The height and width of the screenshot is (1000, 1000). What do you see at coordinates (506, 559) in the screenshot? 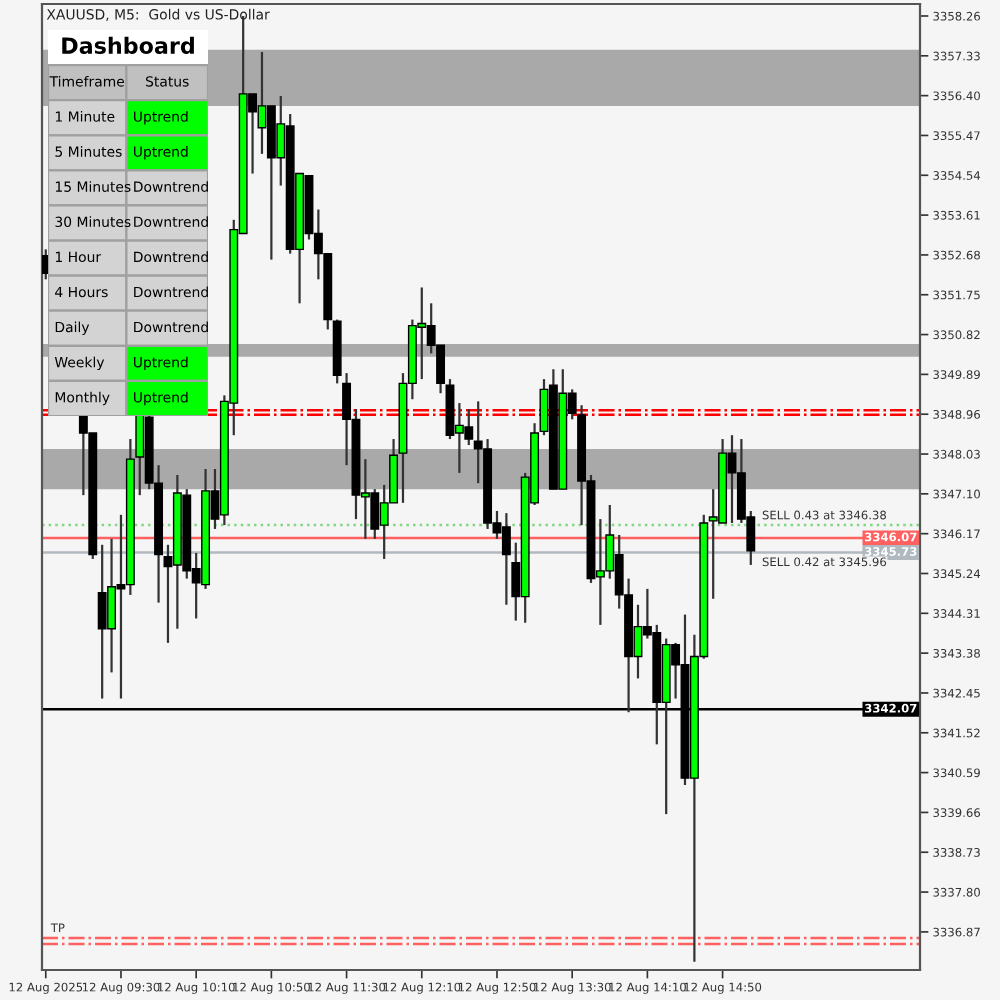
I see `candlestick` at bounding box center [506, 559].